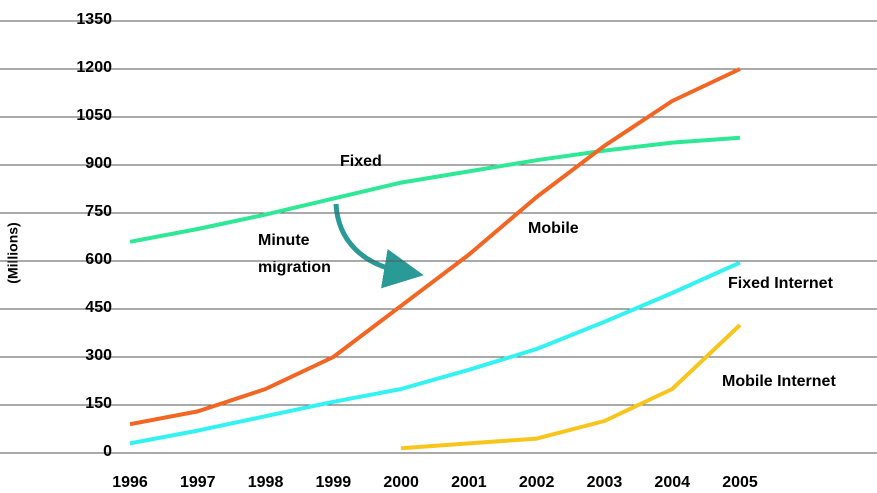 This screenshot has height=493, width=877. What do you see at coordinates (98, 355) in the screenshot?
I see `y-tick-label: 300` at bounding box center [98, 355].